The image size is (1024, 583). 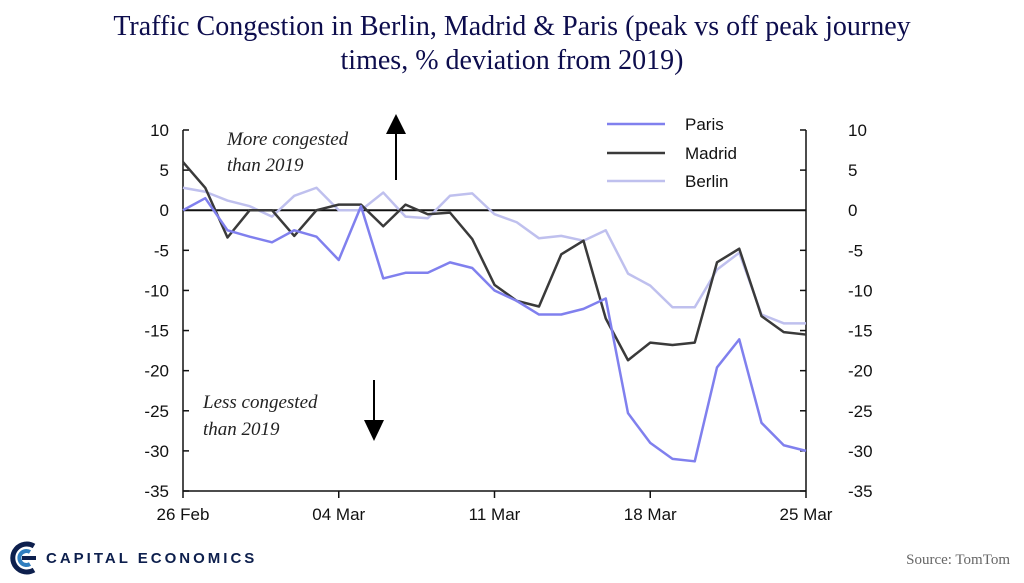 I want to click on chart-title-line-2: times, % deviation from 2019), so click(x=512, y=60).